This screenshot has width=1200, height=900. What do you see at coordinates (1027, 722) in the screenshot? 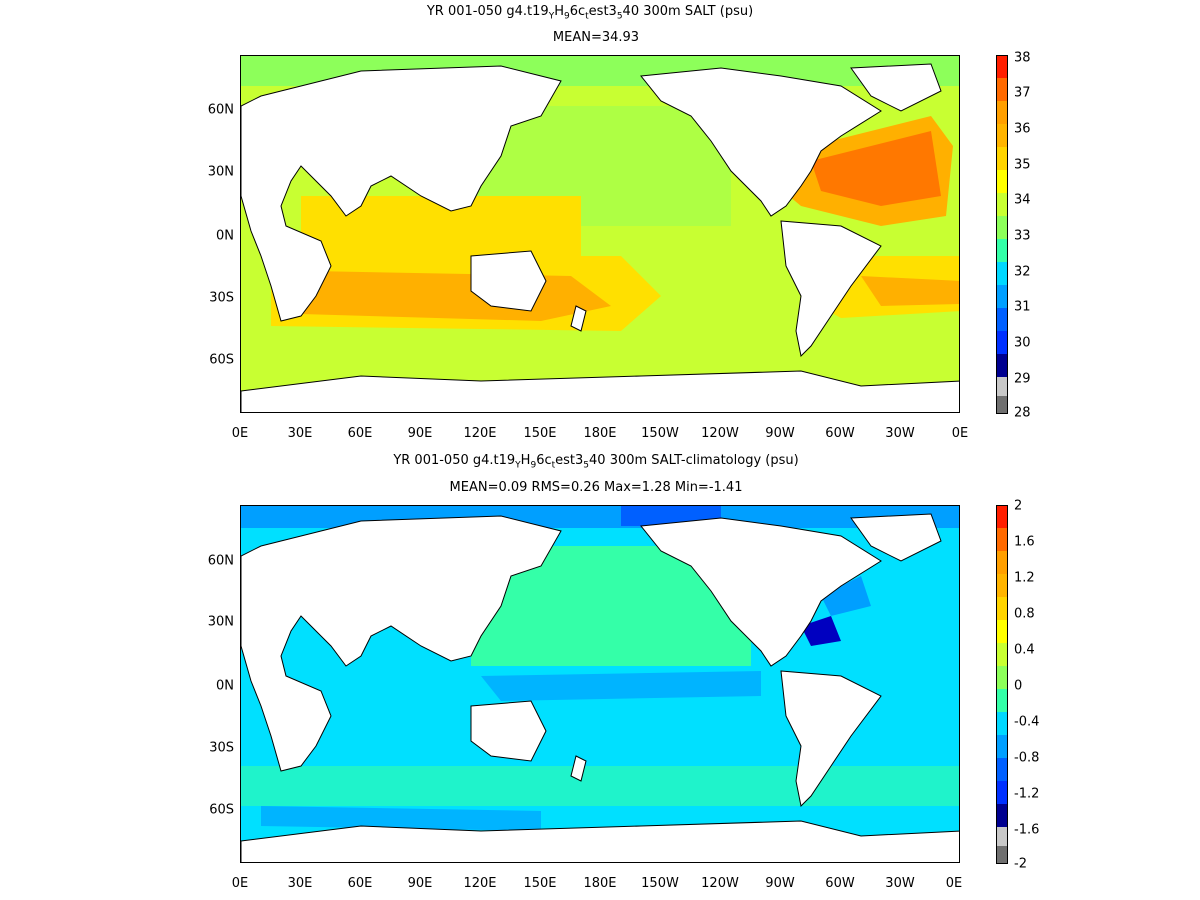
I see `cbar-label: -0.4` at bounding box center [1027, 722].